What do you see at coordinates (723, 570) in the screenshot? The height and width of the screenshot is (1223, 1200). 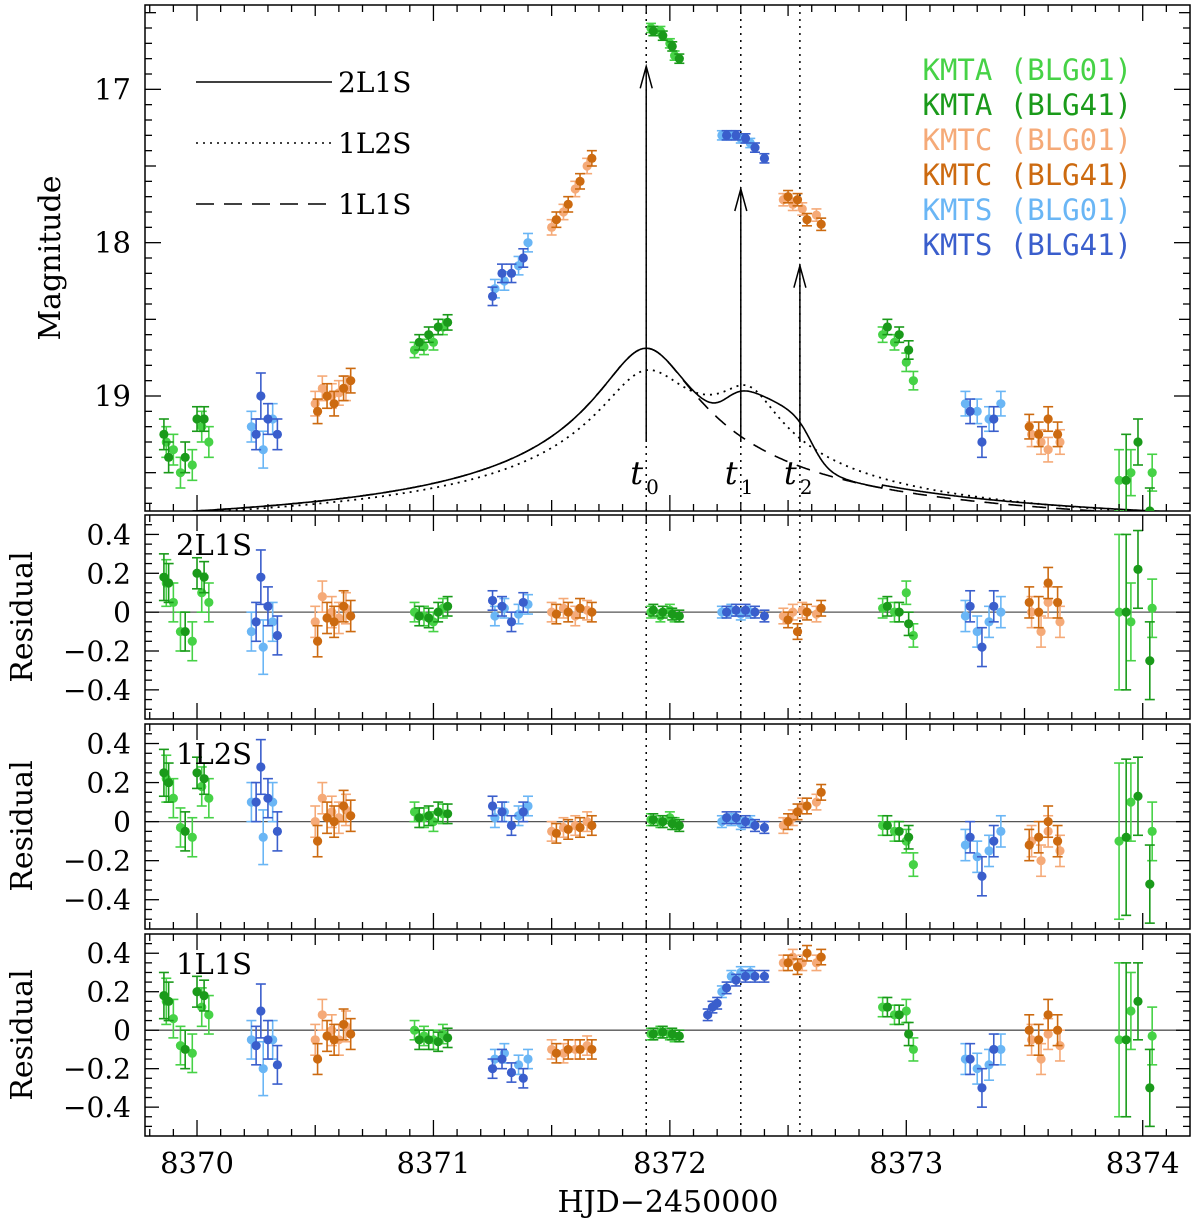 I see `epoch-guides` at bounding box center [723, 570].